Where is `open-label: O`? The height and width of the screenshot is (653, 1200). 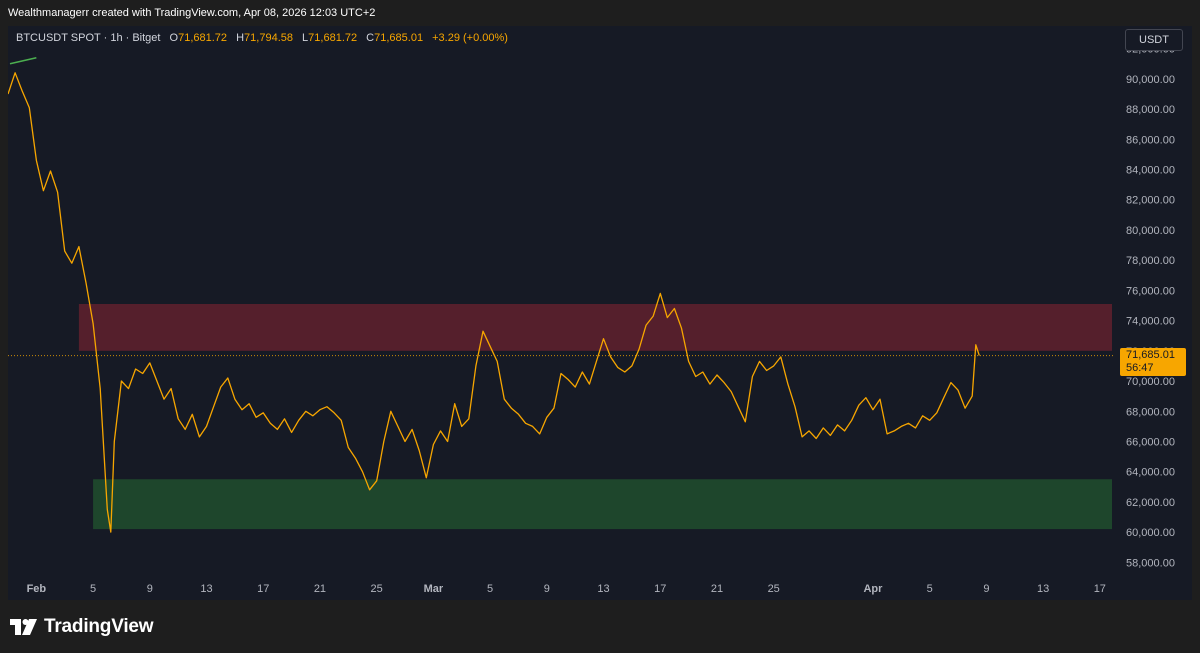
open-label: O is located at coordinates (174, 38).